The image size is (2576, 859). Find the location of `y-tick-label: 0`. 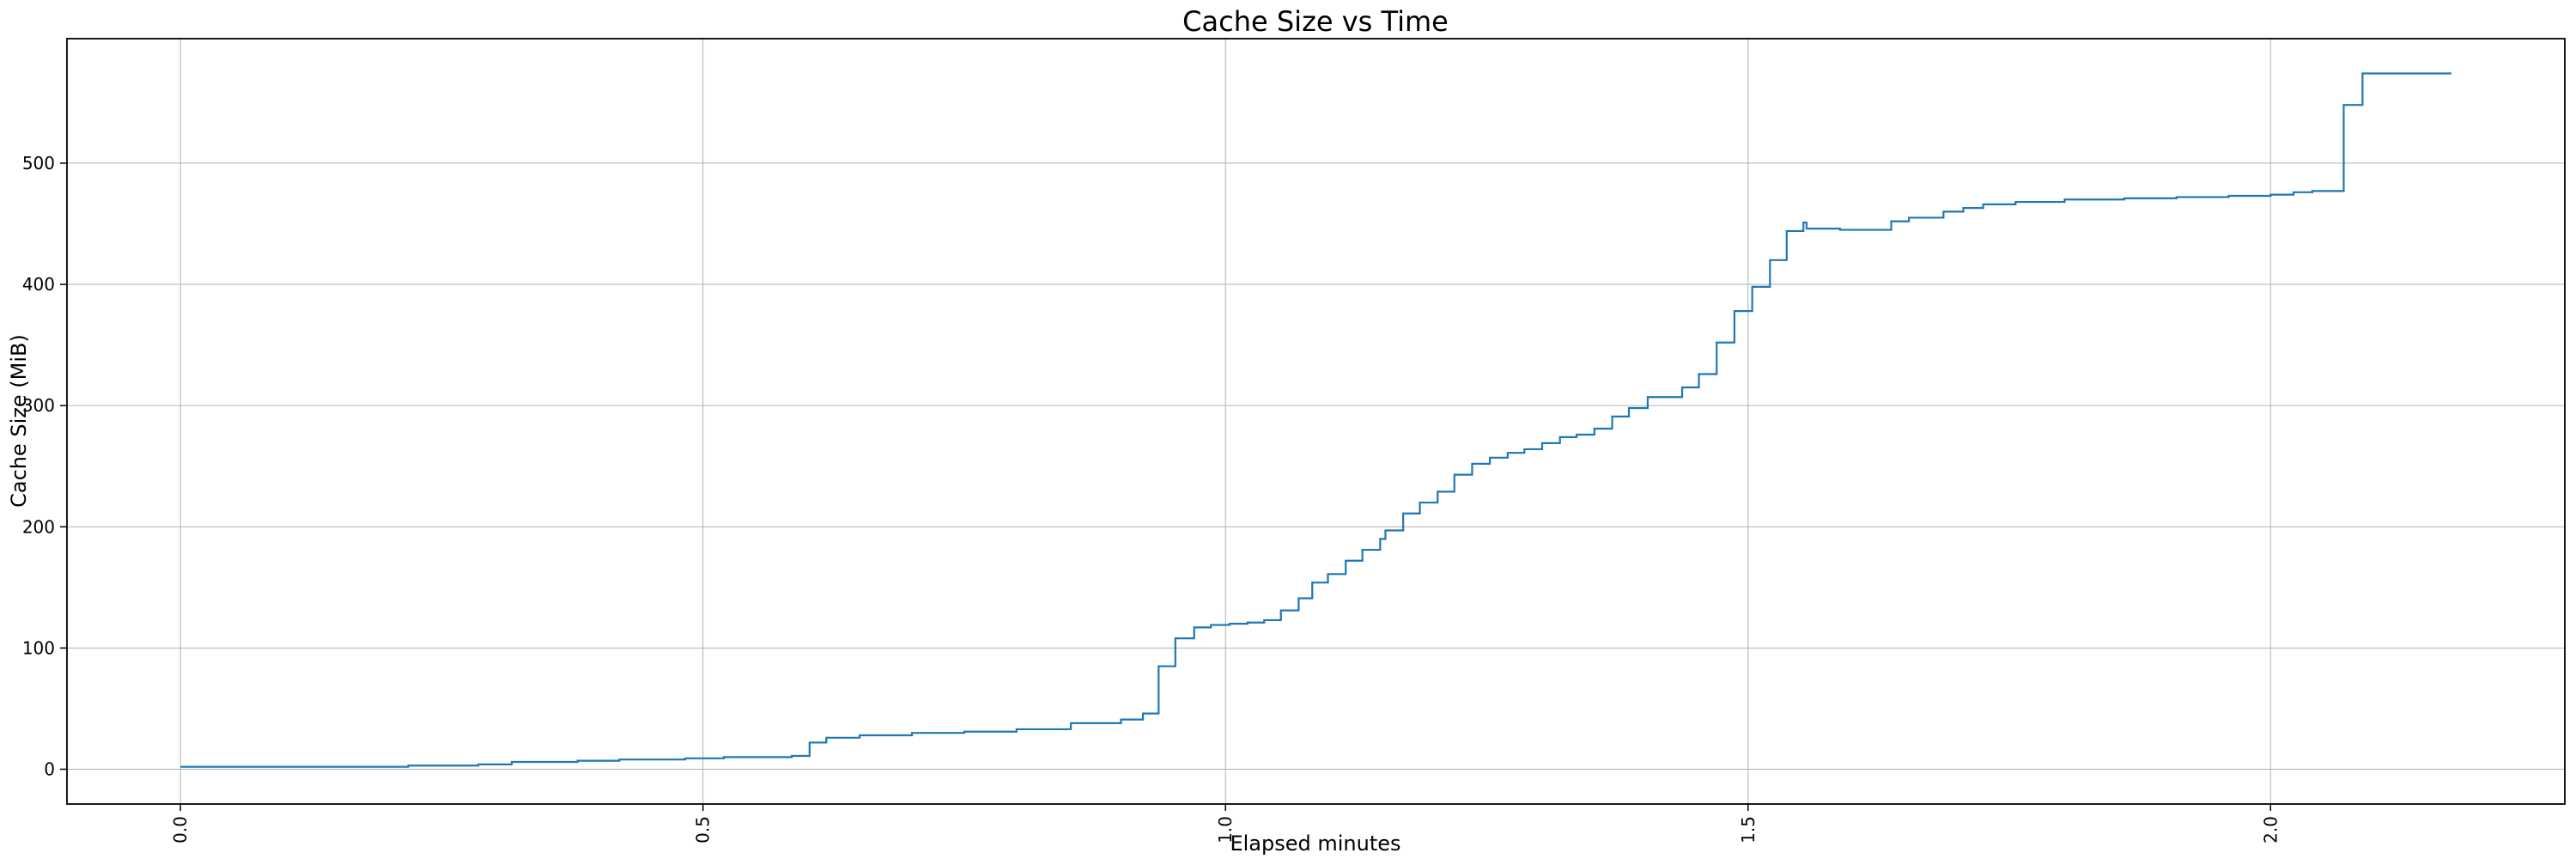

y-tick-label: 0 is located at coordinates (49, 770).